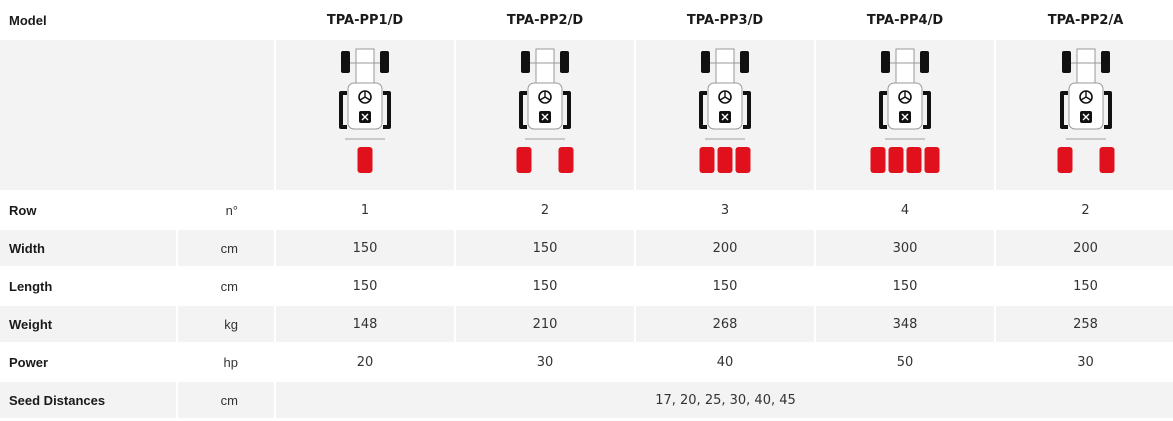 Image resolution: width=1173 pixels, height=421 pixels. Describe the element at coordinates (88, 324) in the screenshot. I see `weight-label: Weight` at that location.